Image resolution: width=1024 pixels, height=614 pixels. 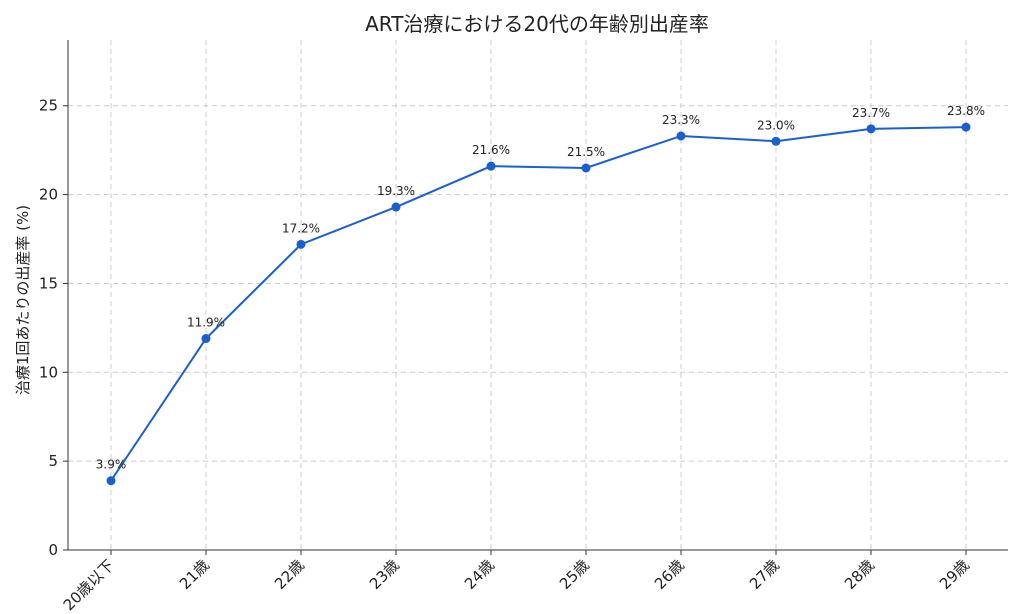 I want to click on x-tick-label: 21歳, so click(x=194, y=574).